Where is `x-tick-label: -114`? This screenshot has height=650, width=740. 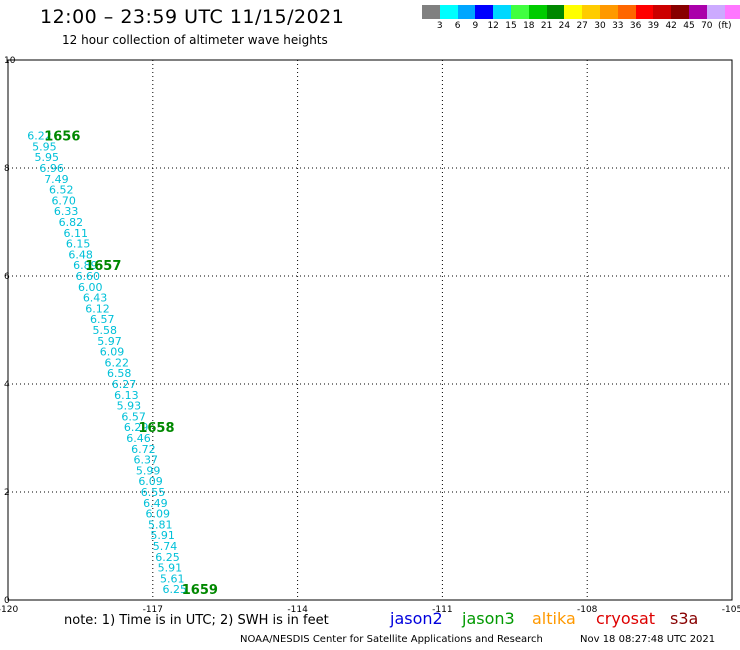
x-tick-label: -114 is located at coordinates (297, 610).